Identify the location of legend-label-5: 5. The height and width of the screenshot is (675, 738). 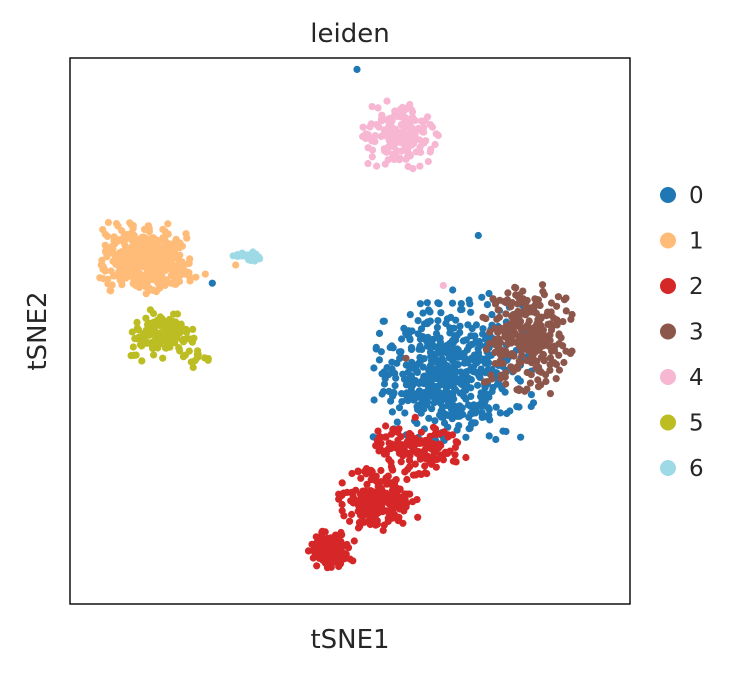
(696, 424).